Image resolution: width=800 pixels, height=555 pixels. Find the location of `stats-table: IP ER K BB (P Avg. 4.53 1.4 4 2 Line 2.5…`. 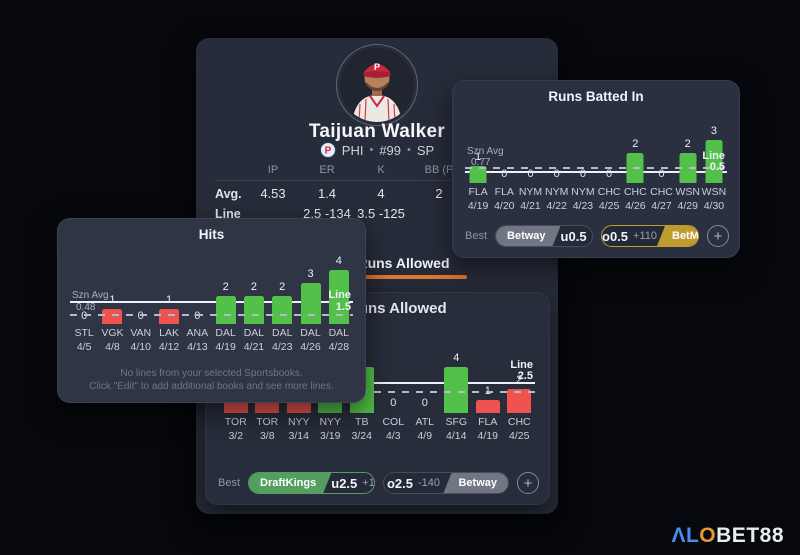

stats-table: IP ER K BB (P Avg. 4.53 1.4 4 2 Line 2.5… is located at coordinates (379, 192).